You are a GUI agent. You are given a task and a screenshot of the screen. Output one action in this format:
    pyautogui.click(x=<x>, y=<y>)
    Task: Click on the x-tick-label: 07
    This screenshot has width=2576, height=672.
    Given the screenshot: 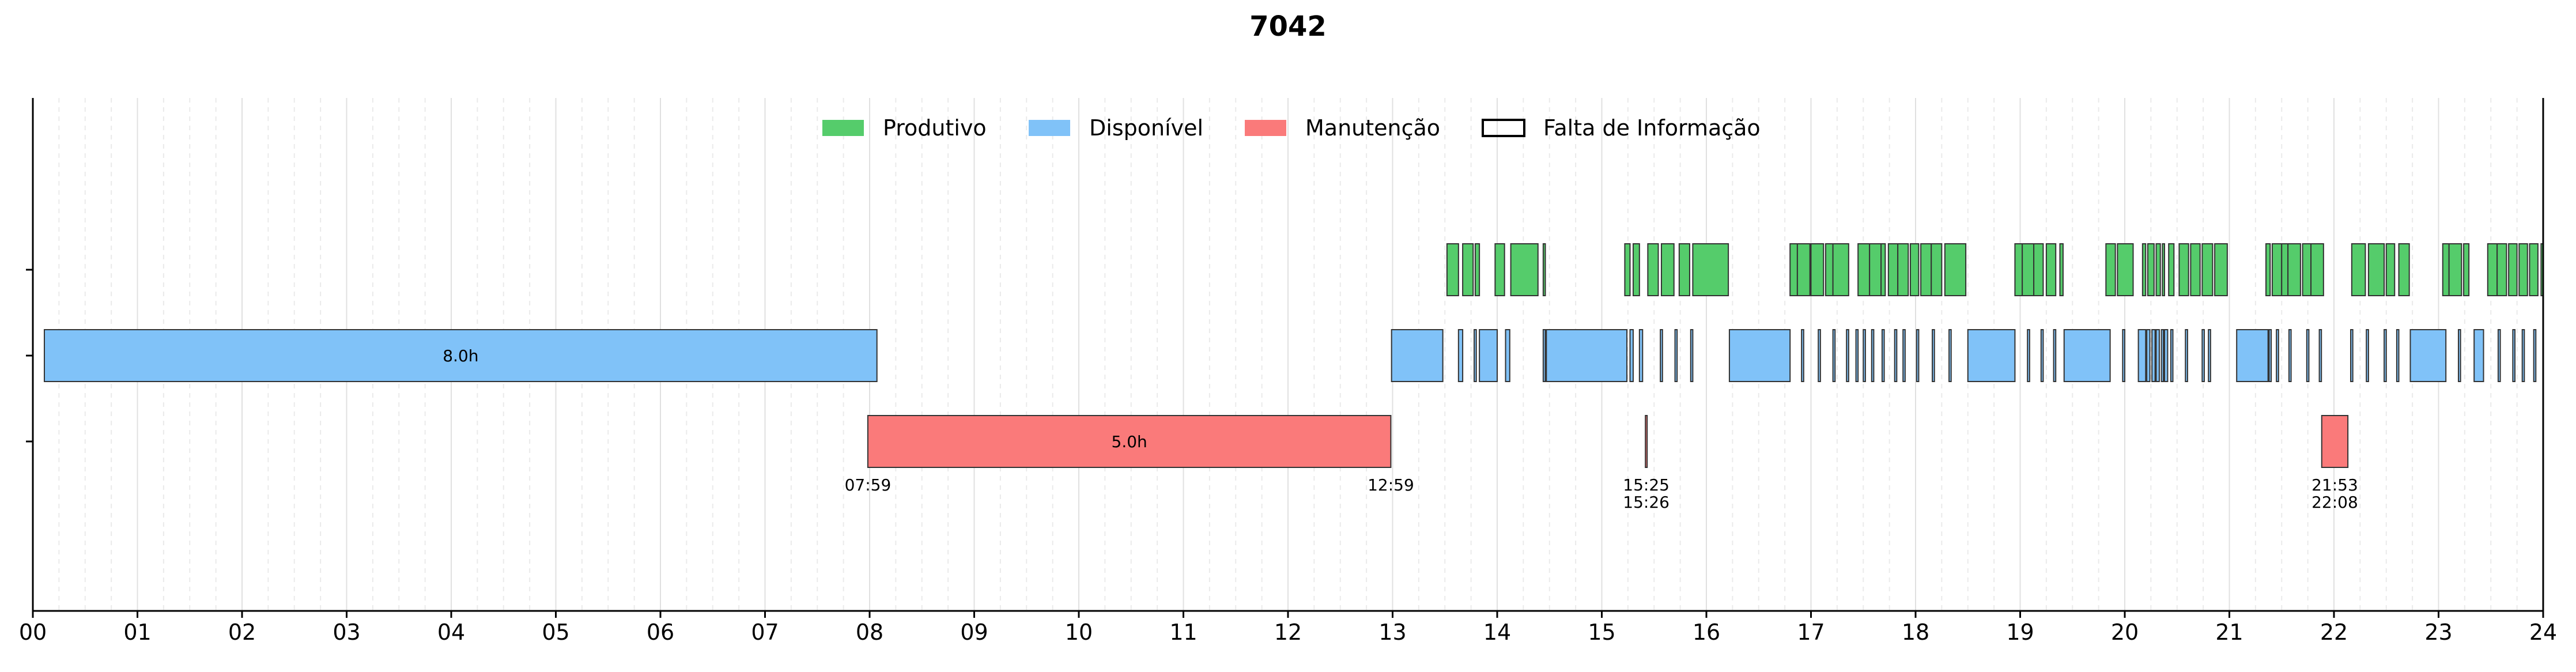 What is the action you would take?
    pyautogui.click(x=765, y=633)
    